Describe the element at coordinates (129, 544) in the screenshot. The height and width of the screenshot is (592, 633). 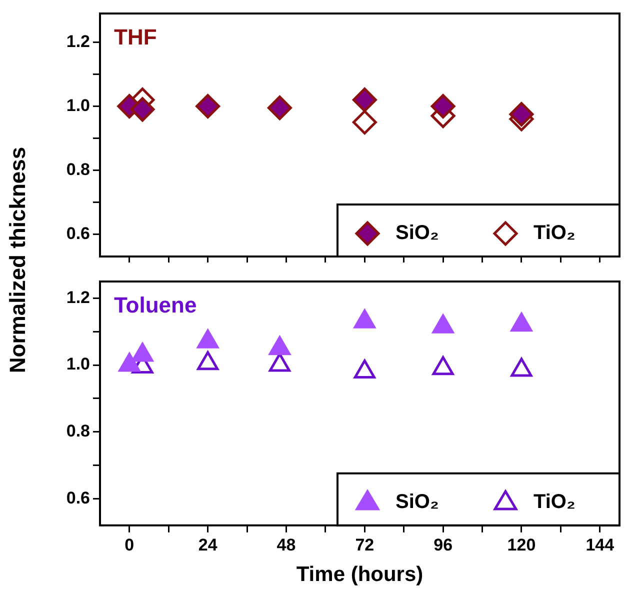
I see `x-tick-label: 0` at that location.